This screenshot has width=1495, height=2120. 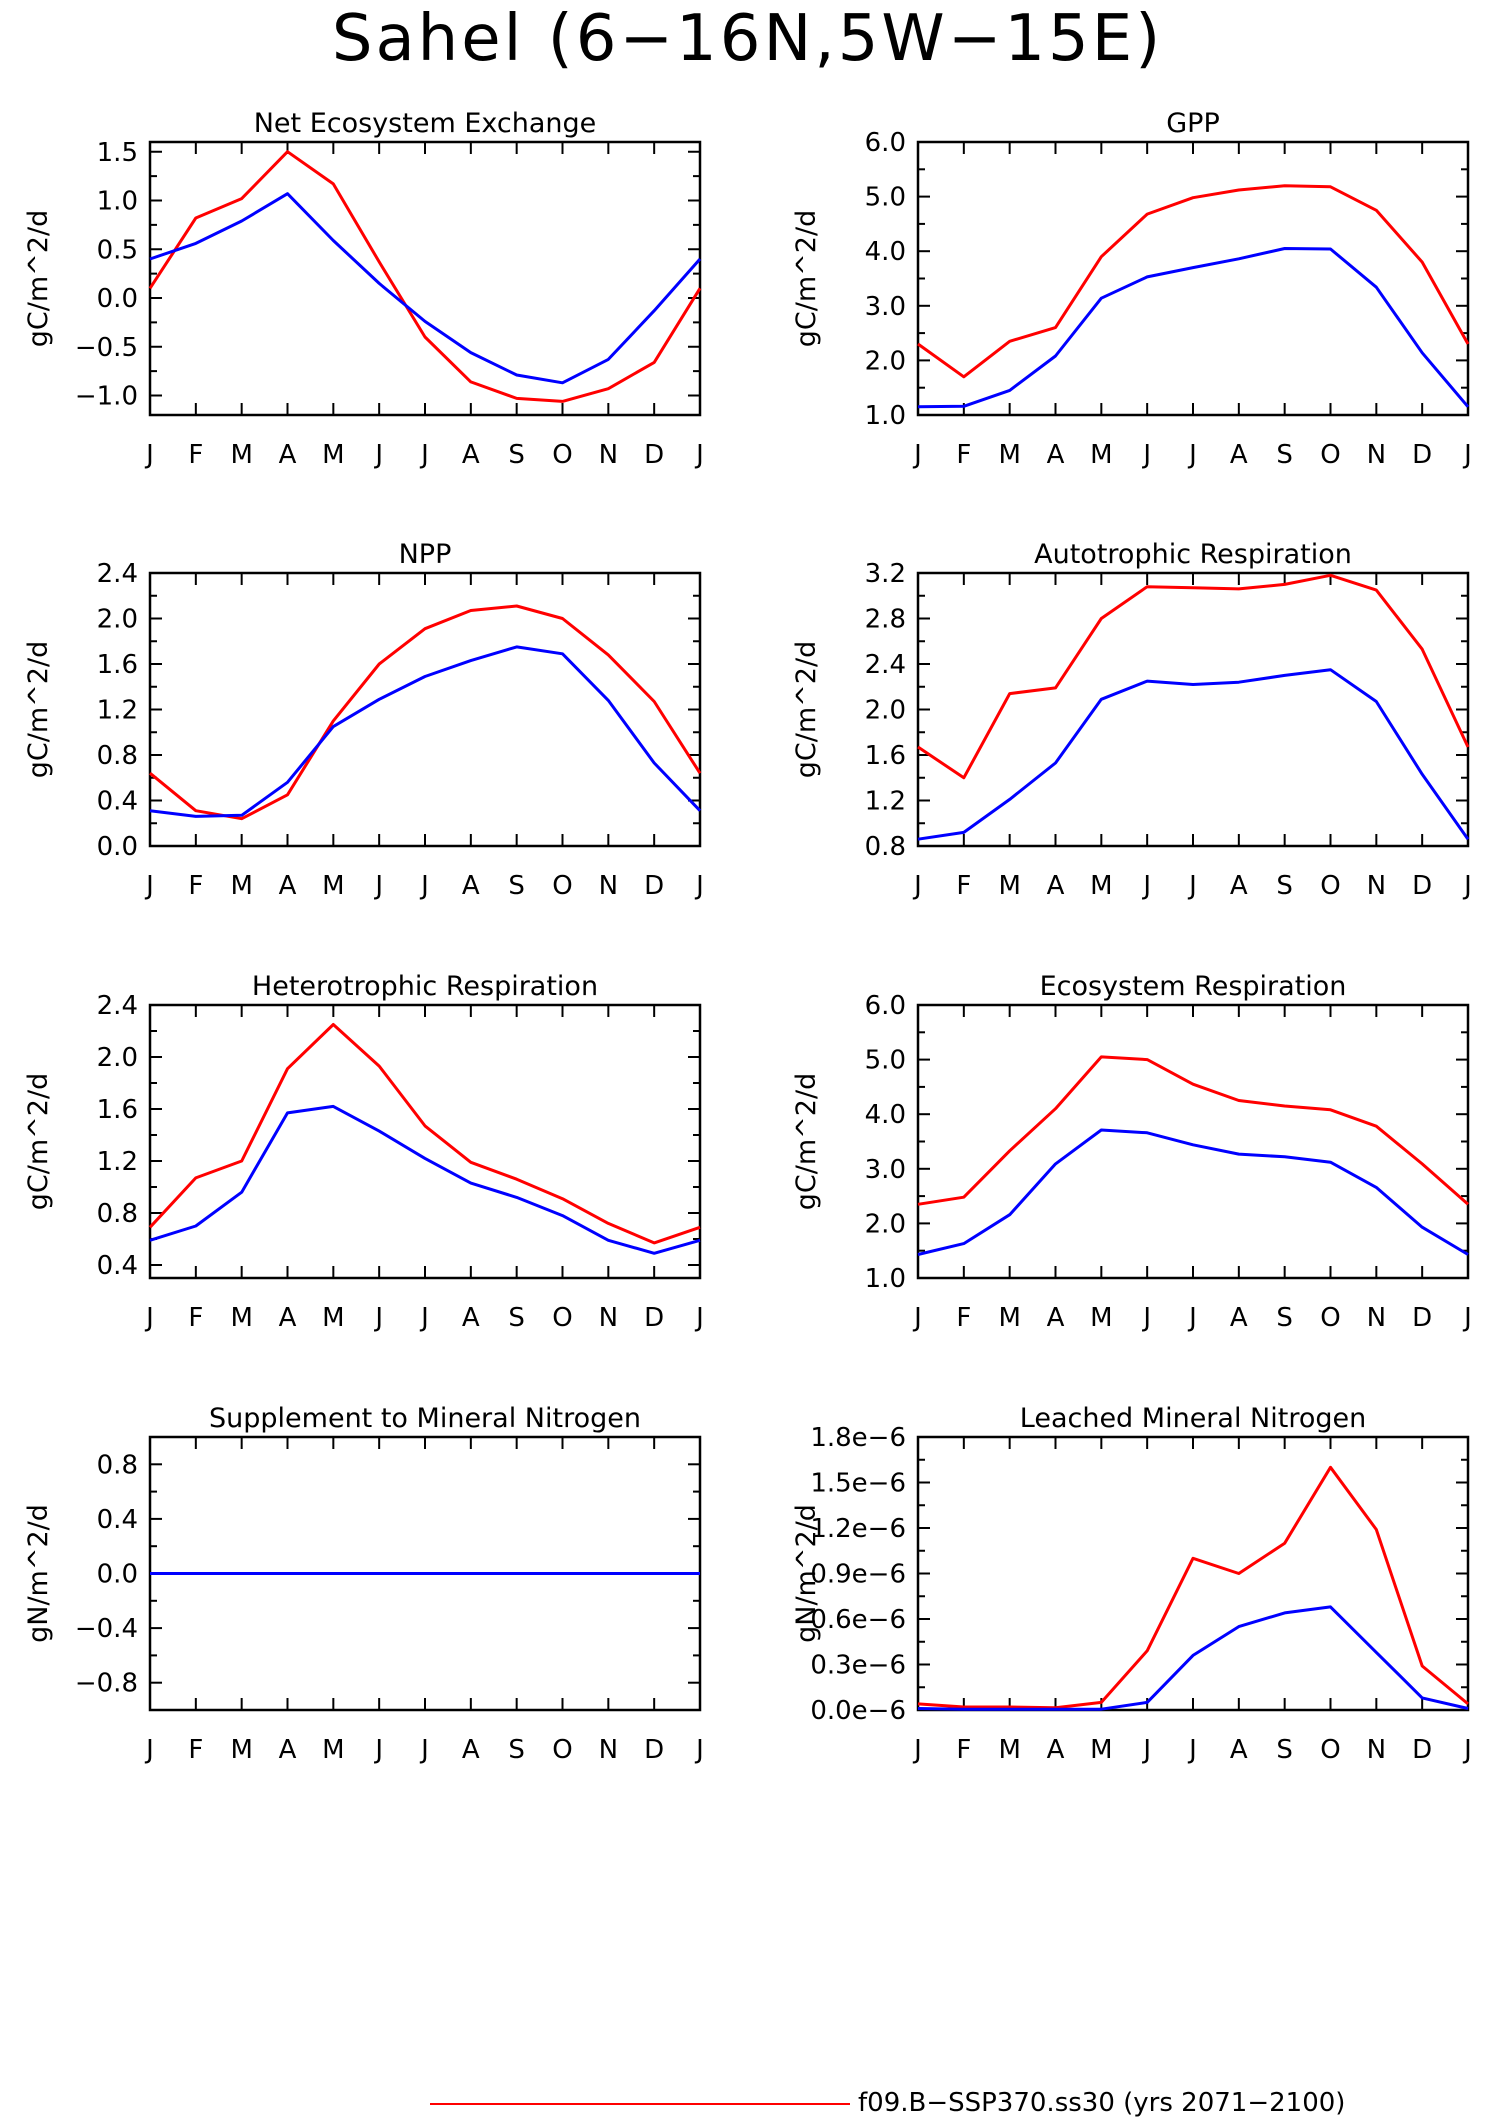 What do you see at coordinates (425, 986) in the screenshot?
I see `panel-title: Heterotrophic Respiration` at bounding box center [425, 986].